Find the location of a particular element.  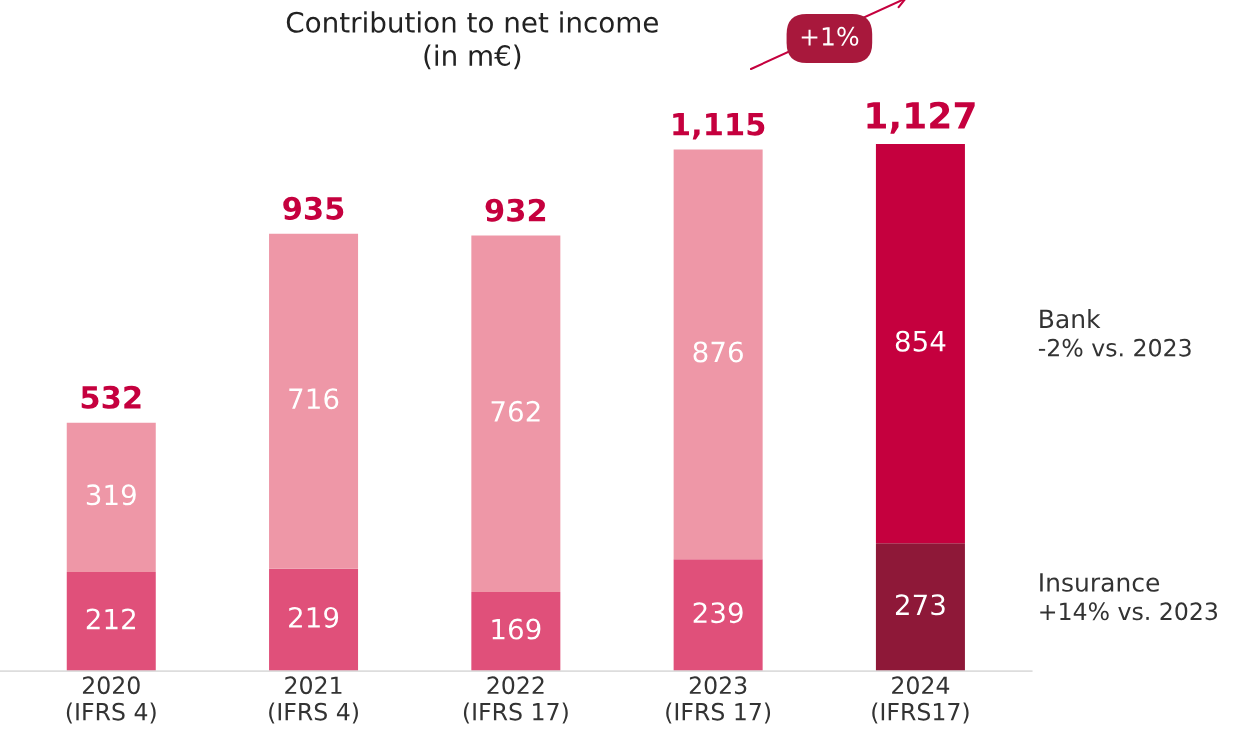

total-label: 532 is located at coordinates (111, 397).